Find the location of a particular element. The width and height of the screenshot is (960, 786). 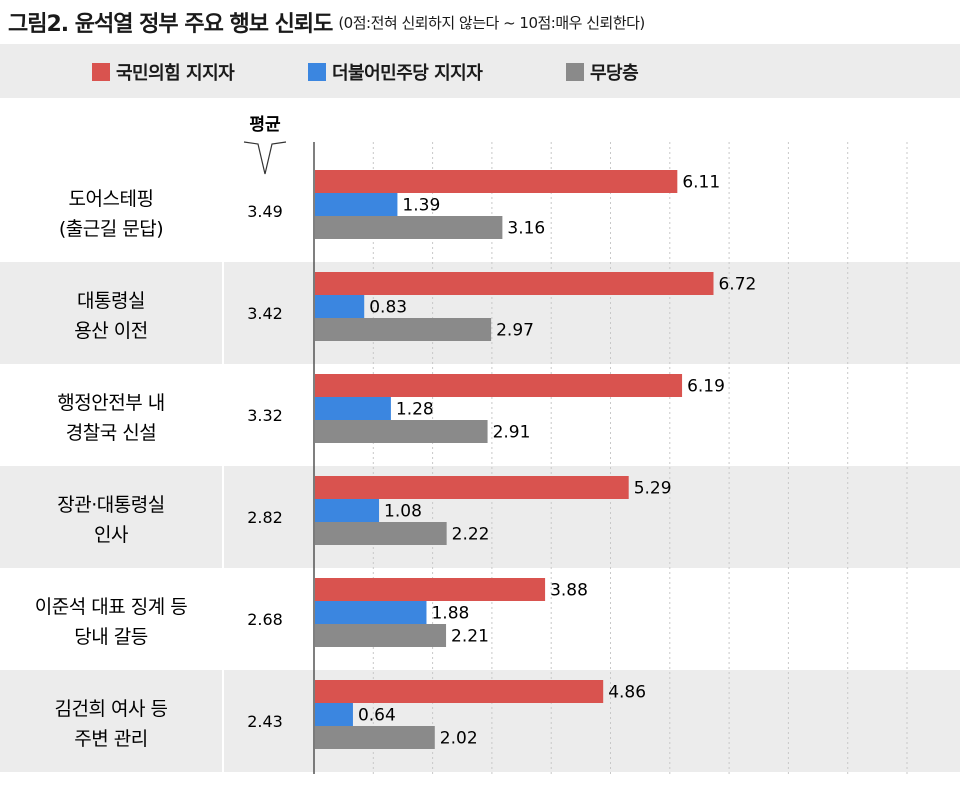

average-value: 2.82 is located at coordinates (265, 517).